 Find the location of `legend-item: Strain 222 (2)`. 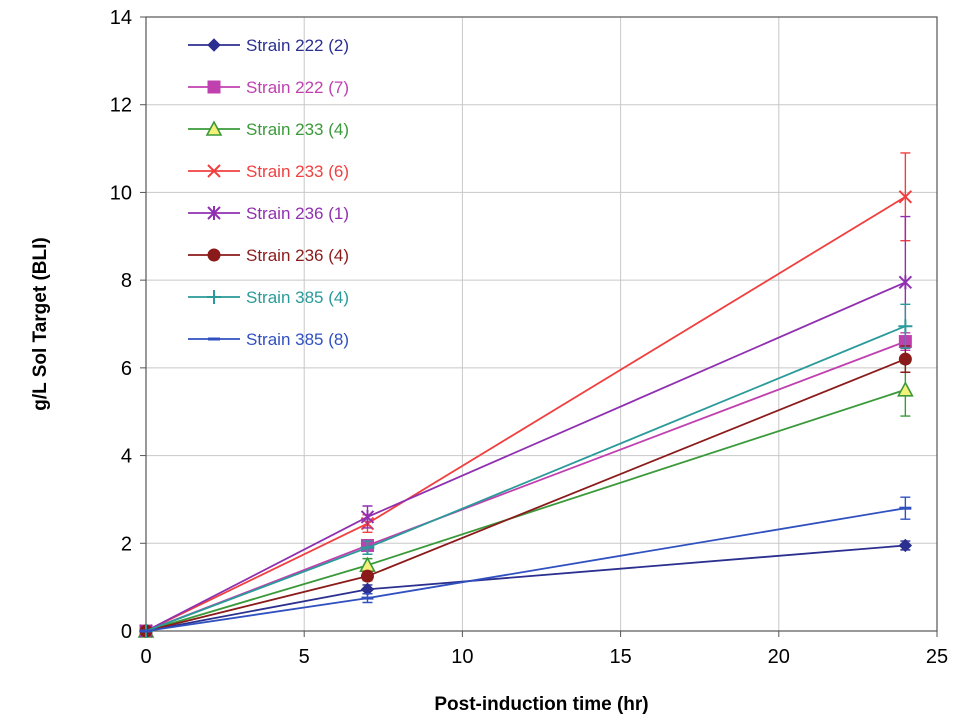

legend-item: Strain 222 (2) is located at coordinates (268, 45).